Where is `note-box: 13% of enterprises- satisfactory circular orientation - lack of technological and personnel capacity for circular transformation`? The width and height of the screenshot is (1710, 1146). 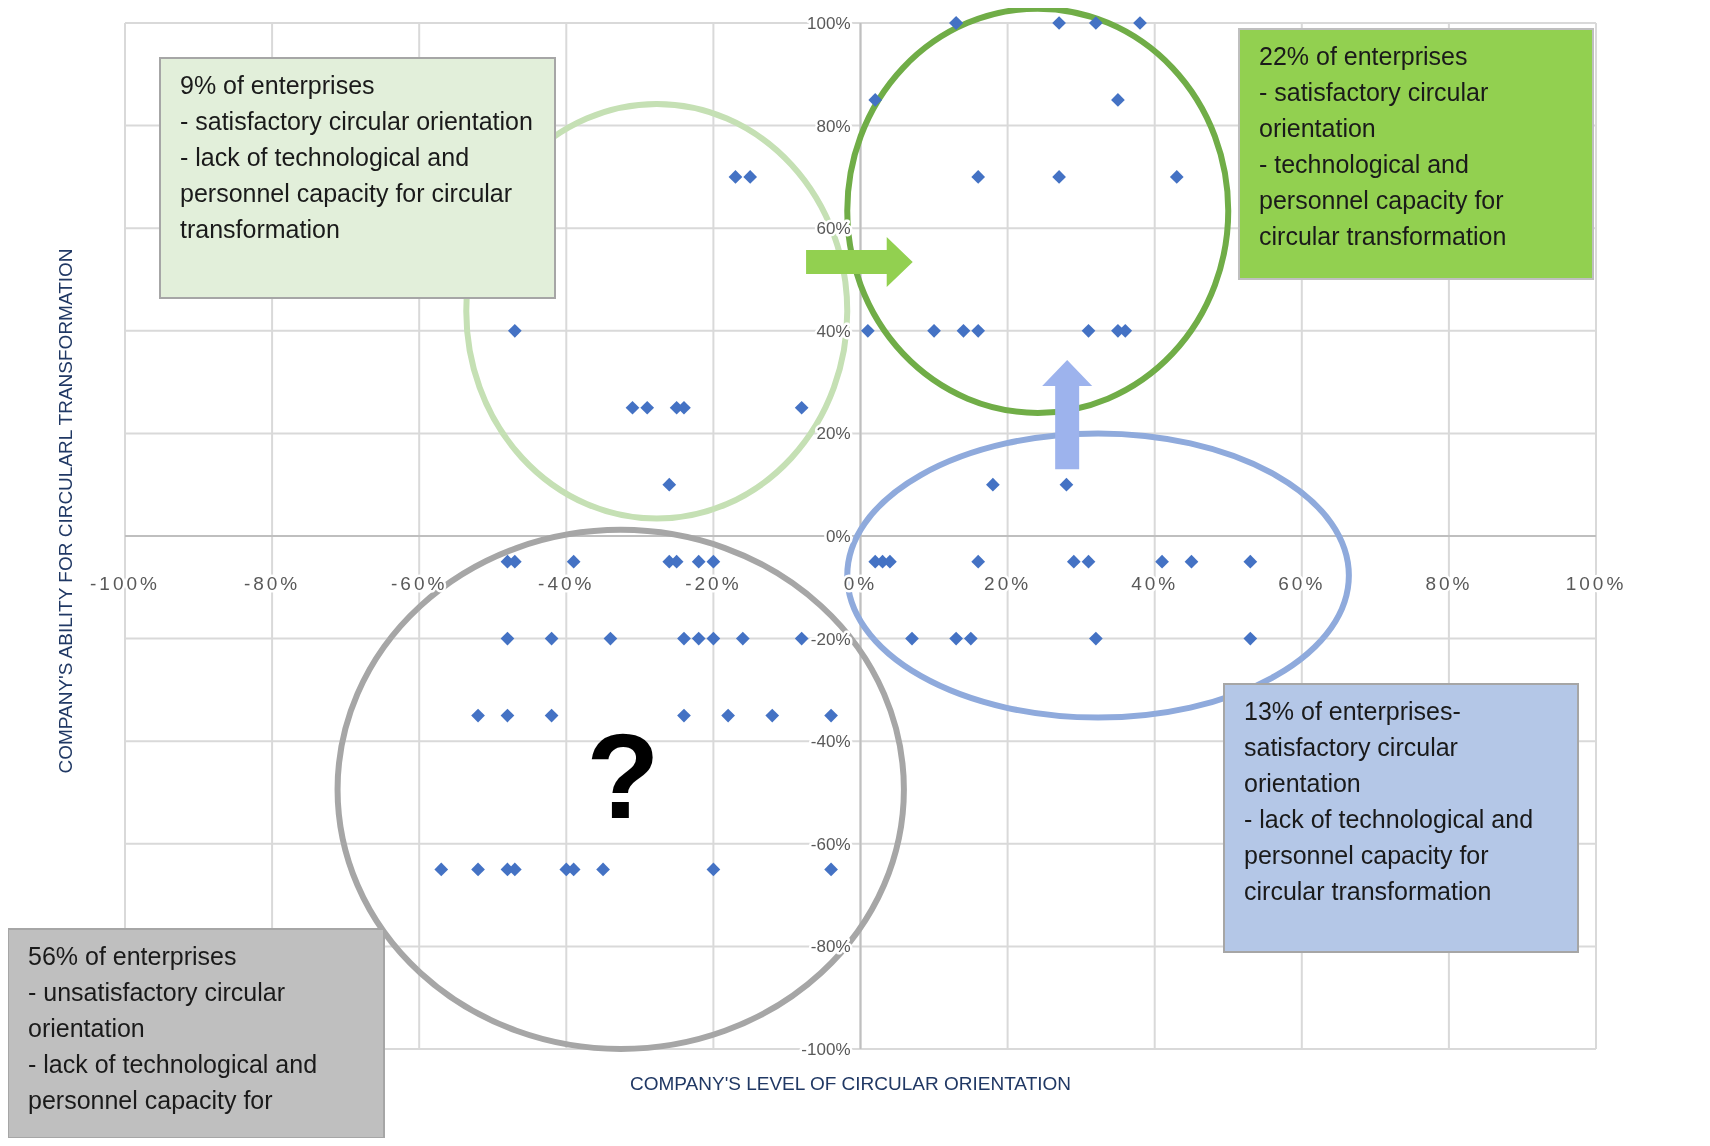
note-box: 13% of enterprises- satisfactory circular orientation - lack of technological and personnel capacity for circular transformation is located at coordinates (1401, 818).